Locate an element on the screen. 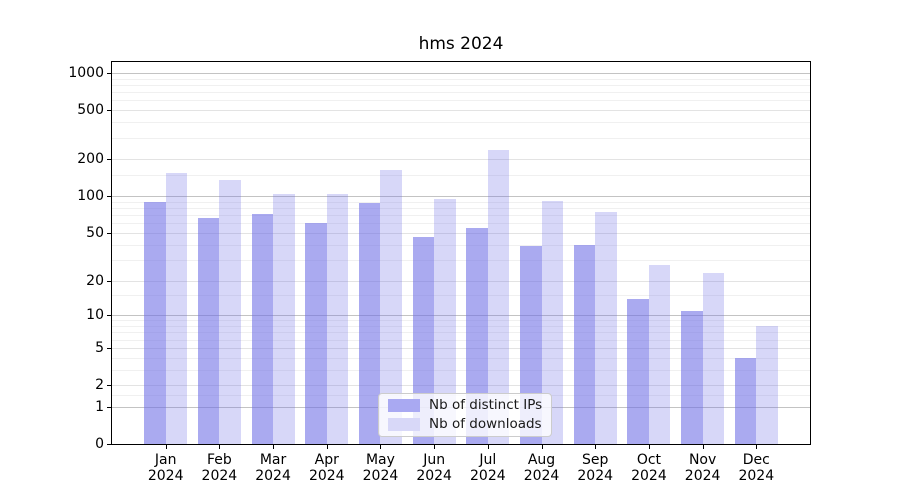 This screenshot has width=900, height=500. bar-jan-downloads is located at coordinates (176, 308).